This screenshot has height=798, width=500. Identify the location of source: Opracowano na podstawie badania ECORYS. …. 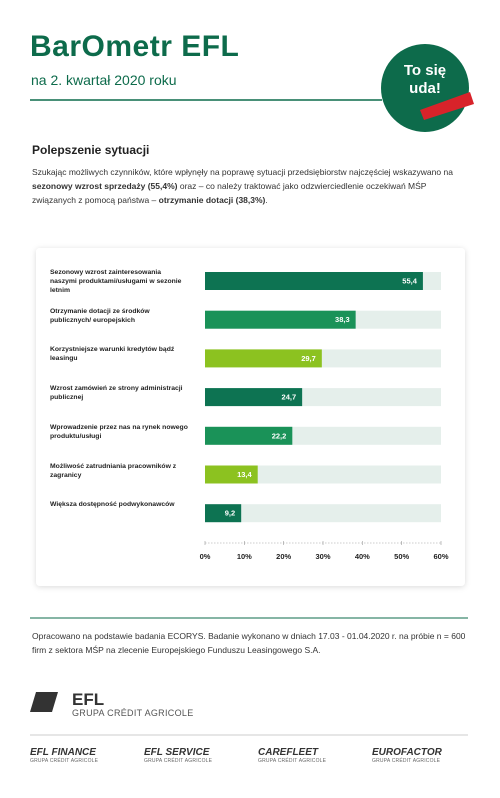
(249, 643).